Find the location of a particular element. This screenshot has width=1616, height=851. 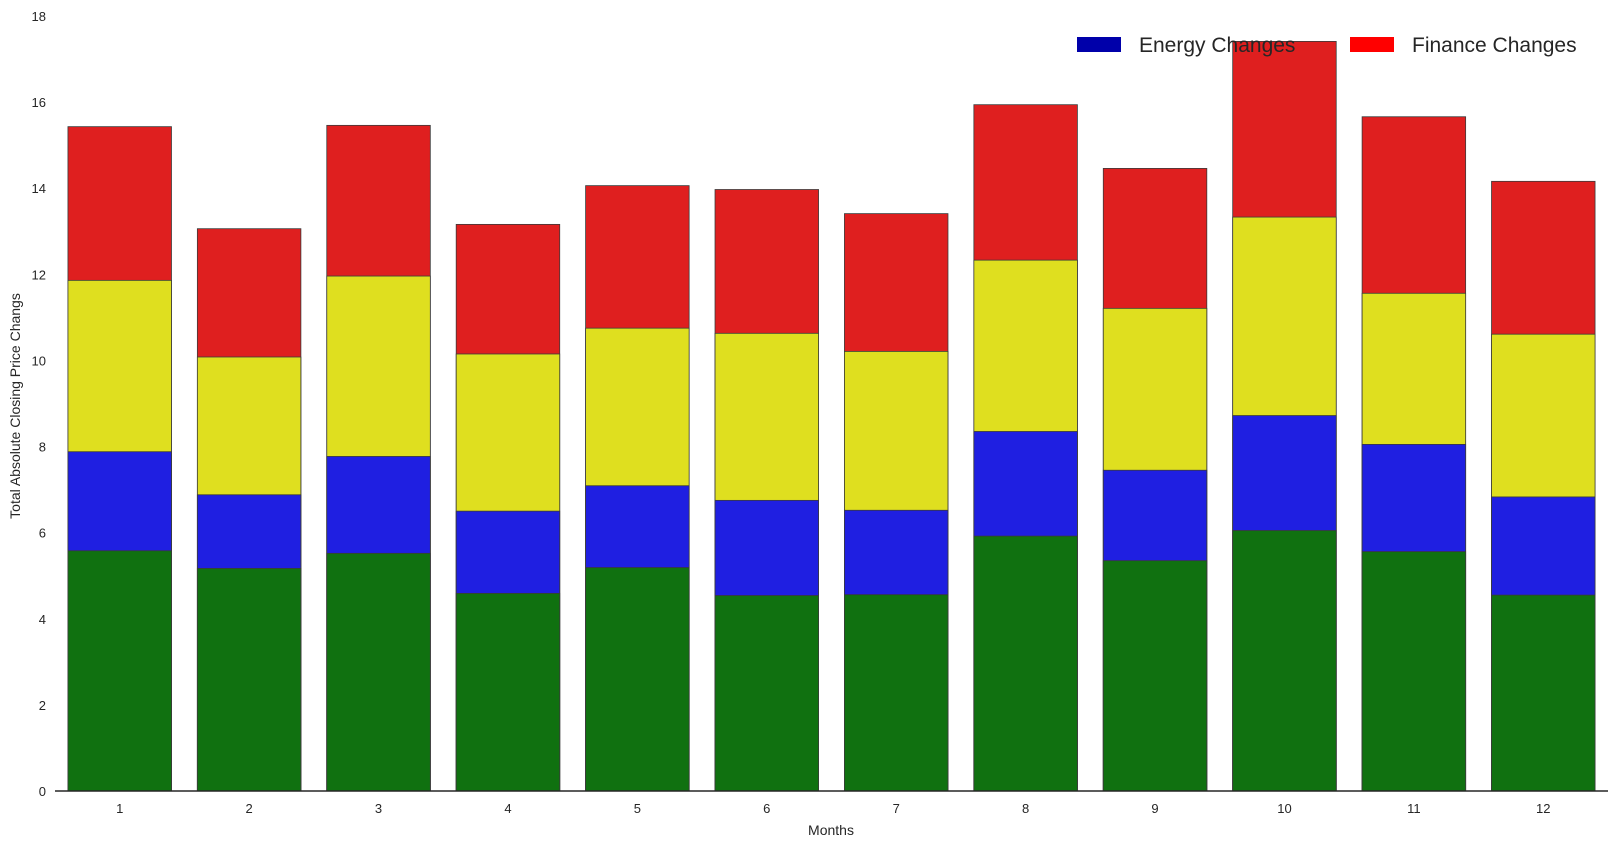

x-tick-label: 5 is located at coordinates (637, 808).